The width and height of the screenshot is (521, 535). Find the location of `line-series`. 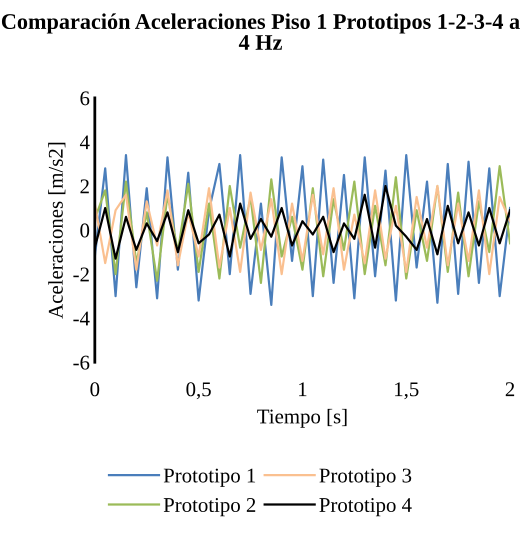

line-series is located at coordinates (302, 230).